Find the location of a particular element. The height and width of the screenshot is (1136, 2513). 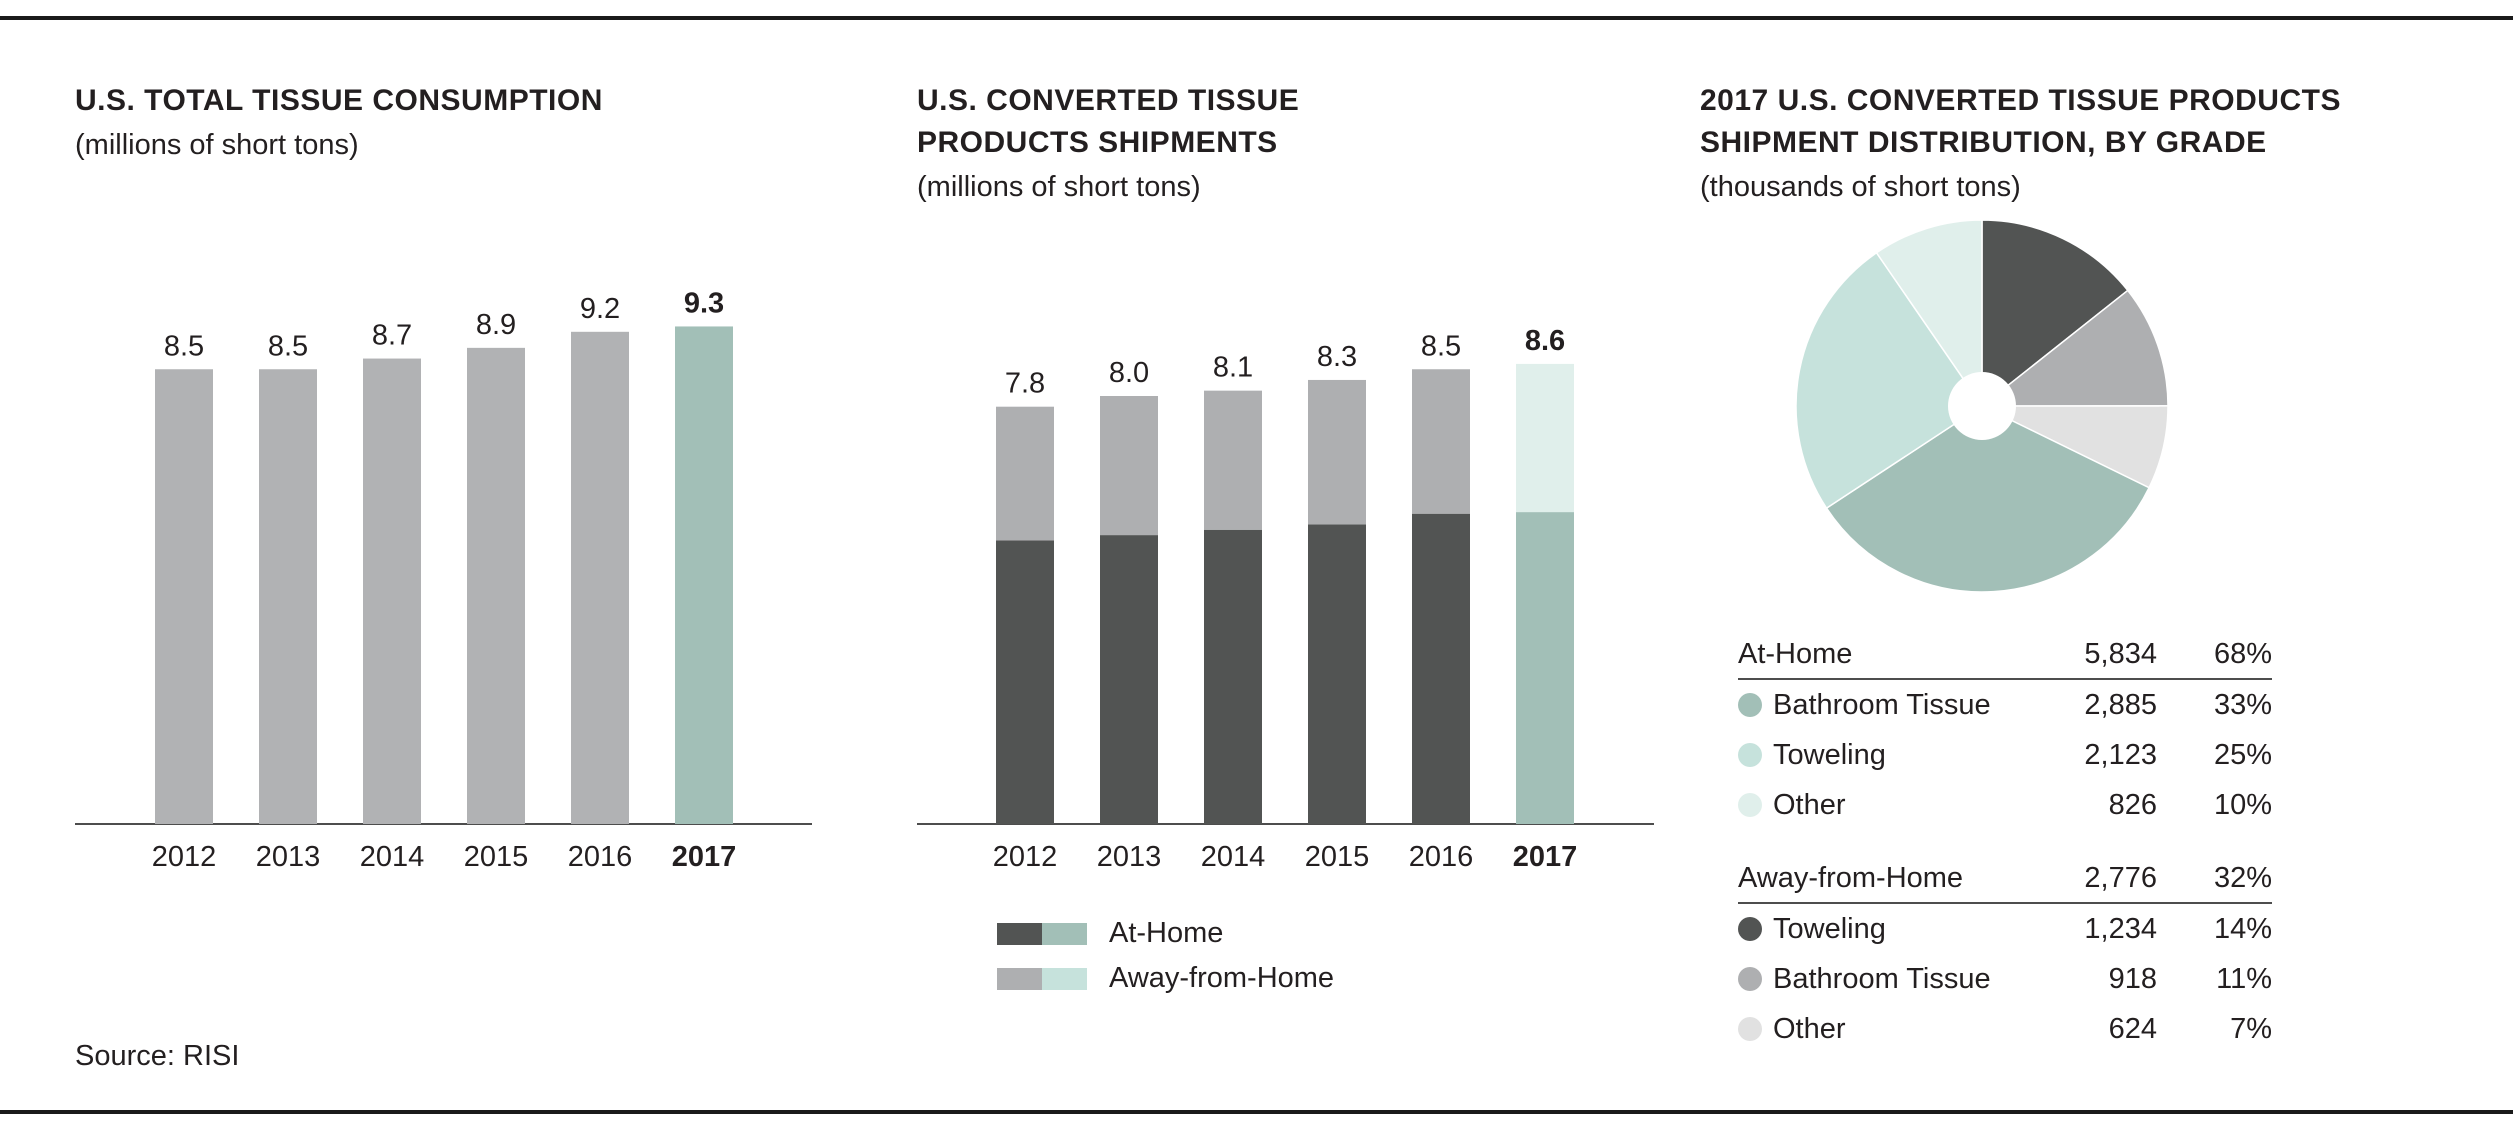

data-label-2013: 8.5 is located at coordinates (288, 346).